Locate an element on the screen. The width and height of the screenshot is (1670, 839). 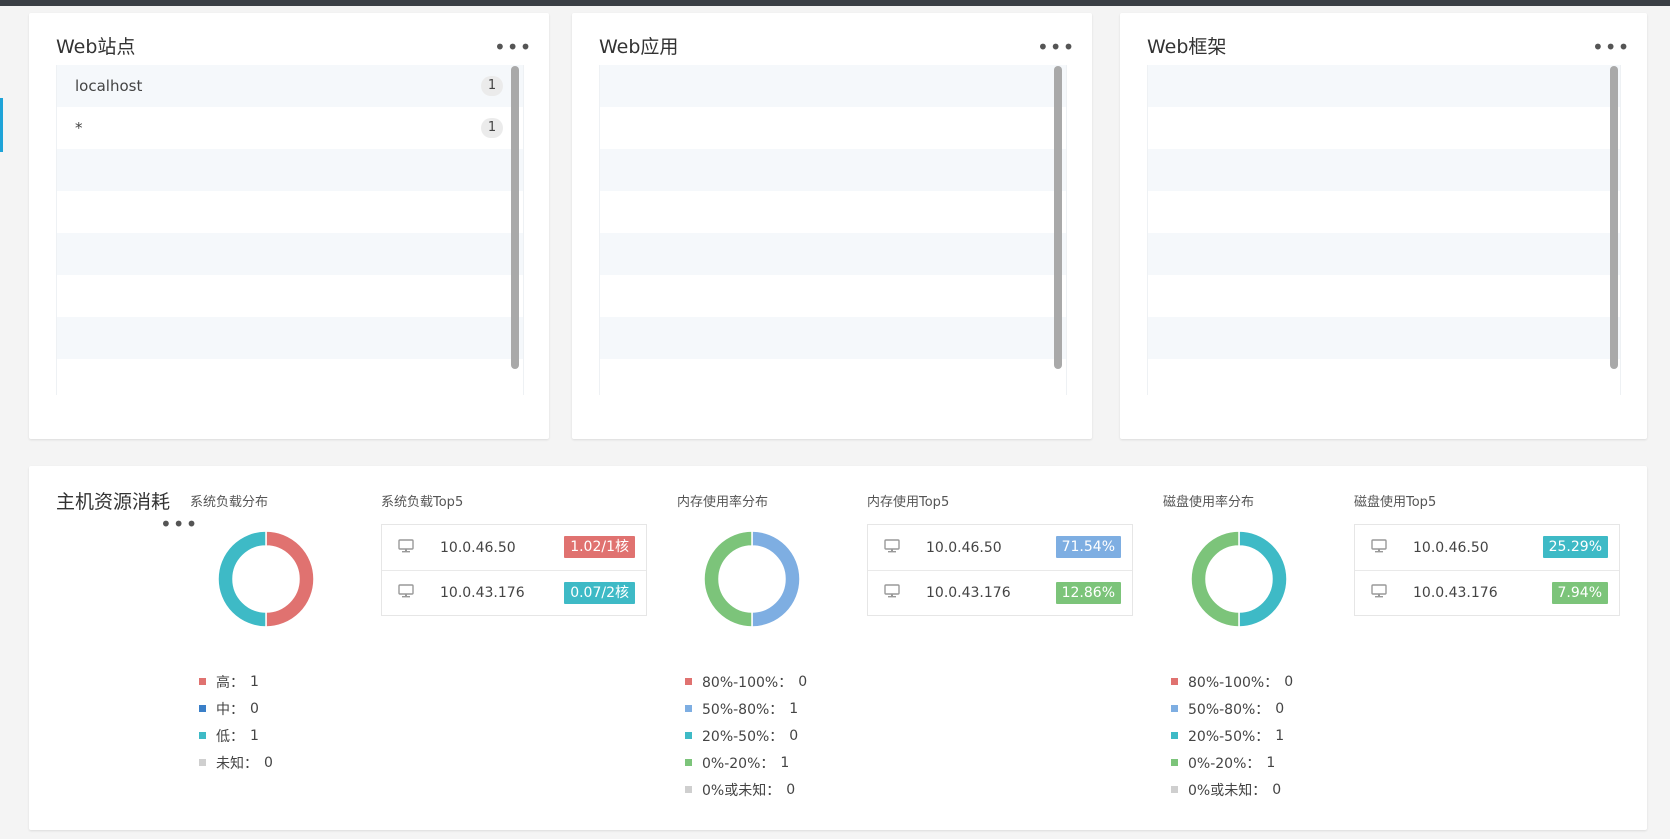
web-apps-more-button: ••• is located at coordinates (1056, 47).